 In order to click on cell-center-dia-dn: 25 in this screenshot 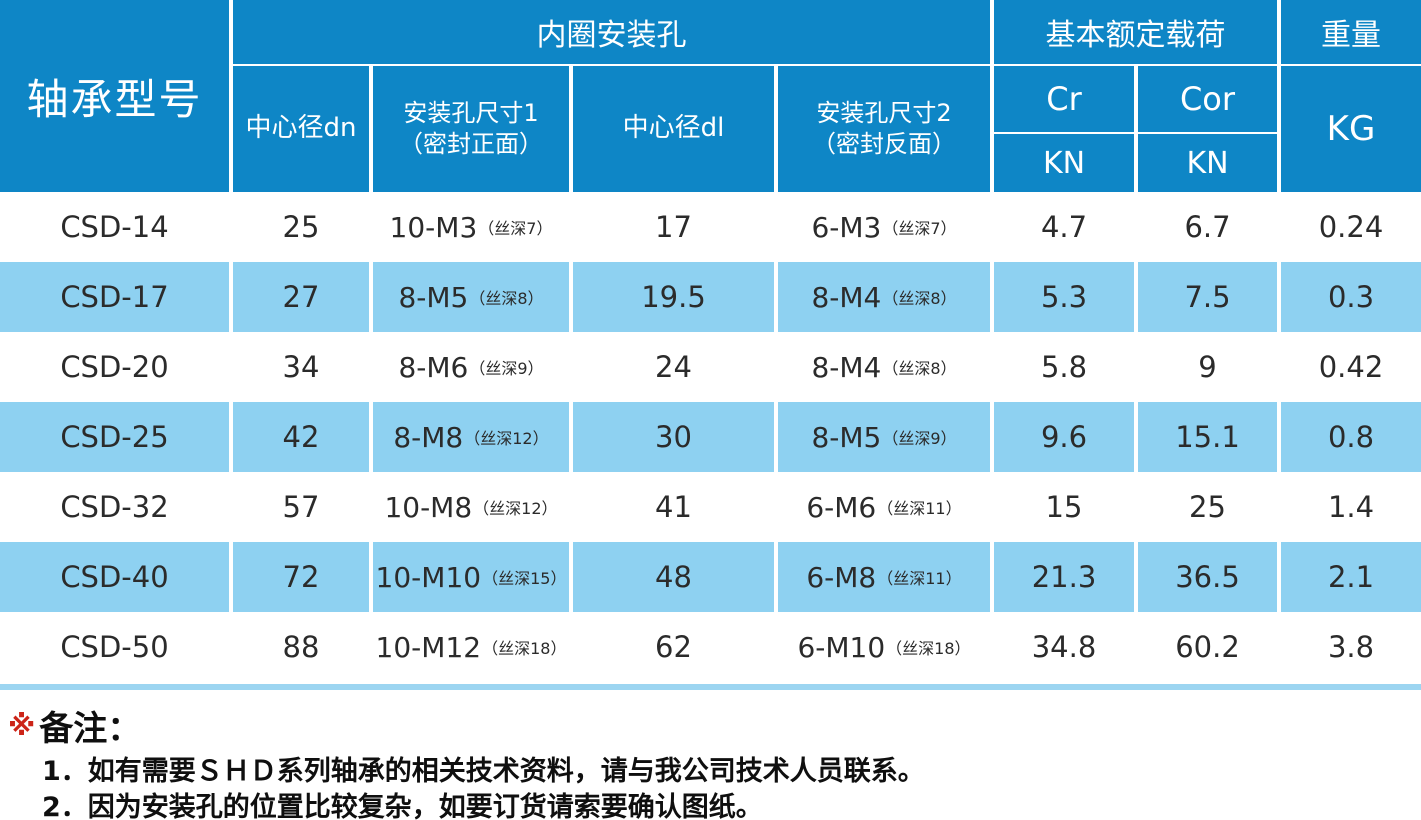, I will do `click(301, 227)`.